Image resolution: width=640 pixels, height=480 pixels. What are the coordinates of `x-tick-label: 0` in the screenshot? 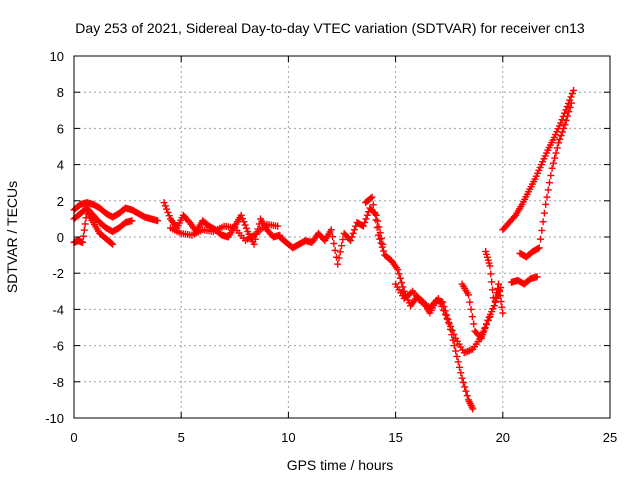 It's located at (73, 437).